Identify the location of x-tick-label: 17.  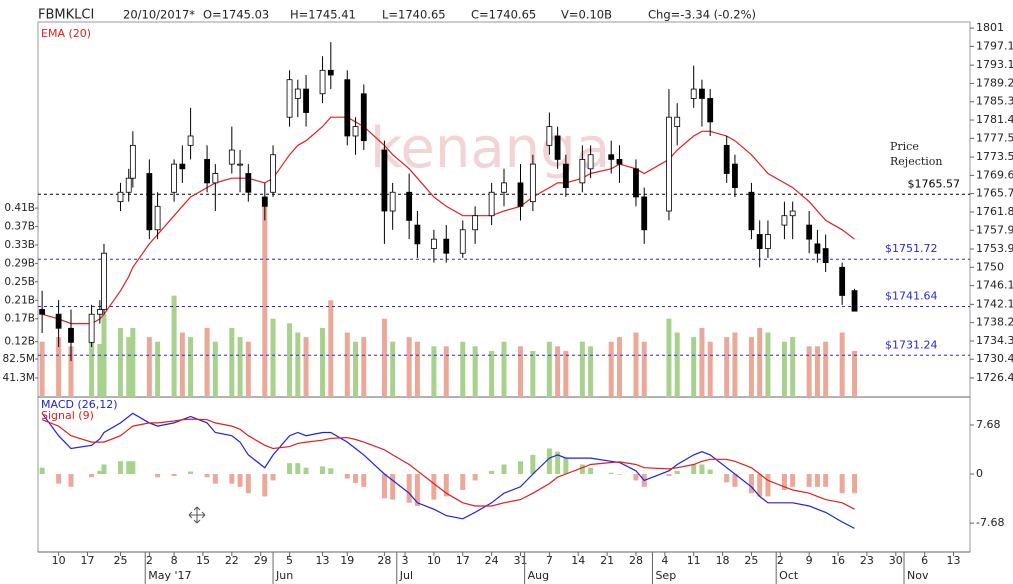
(463, 560).